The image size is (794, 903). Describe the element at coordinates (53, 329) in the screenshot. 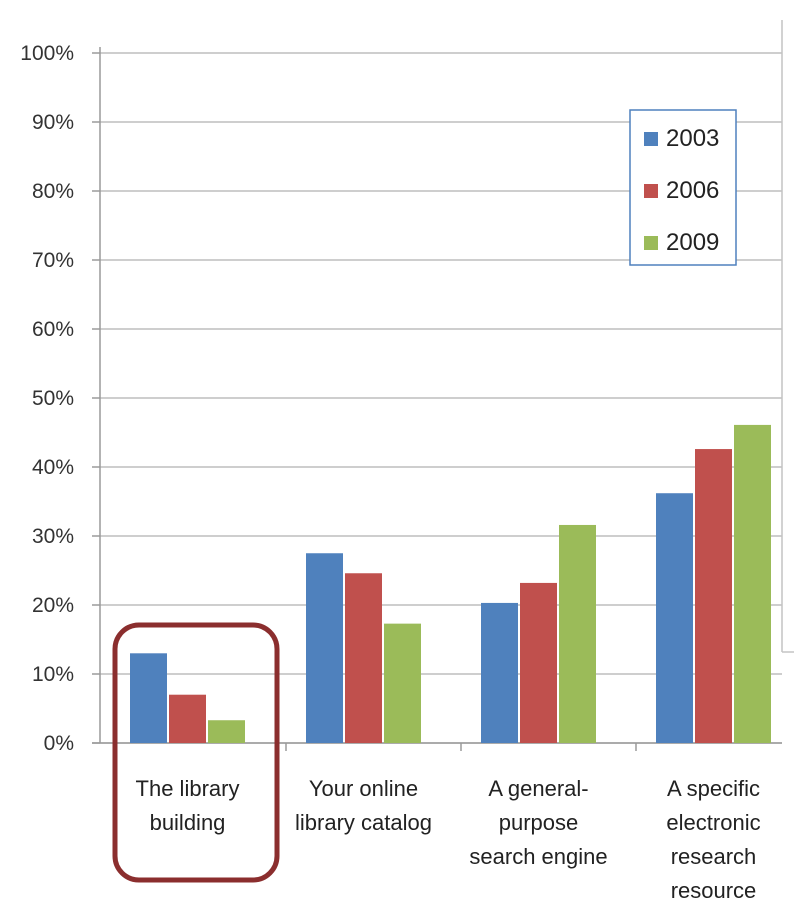

I see `y-tick-label: 60%` at that location.